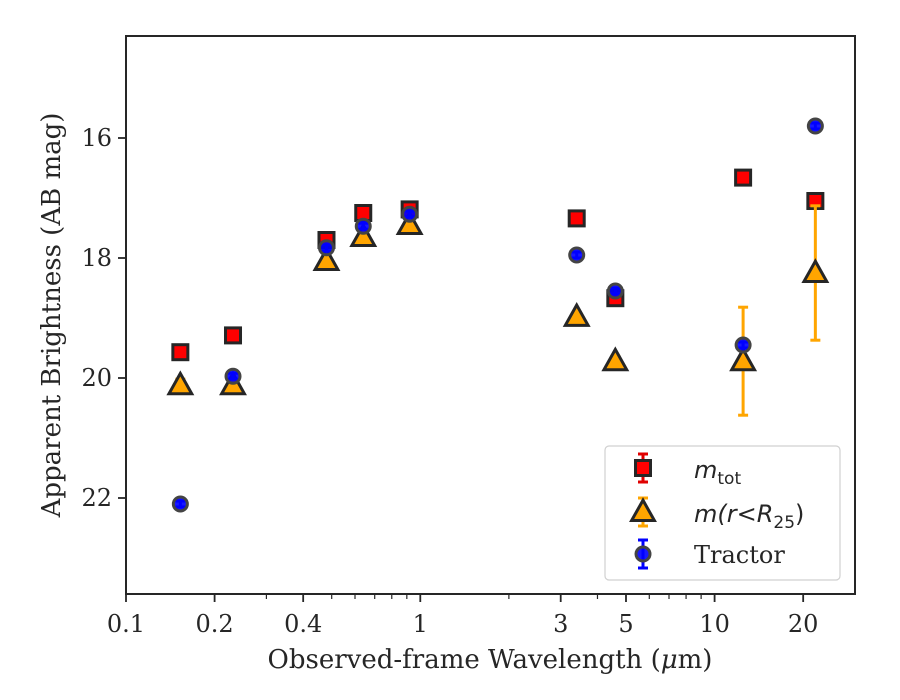 Image resolution: width=900 pixels, height=700 pixels. Describe the element at coordinates (420, 624) in the screenshot. I see `x-tick-label: 1` at that location.